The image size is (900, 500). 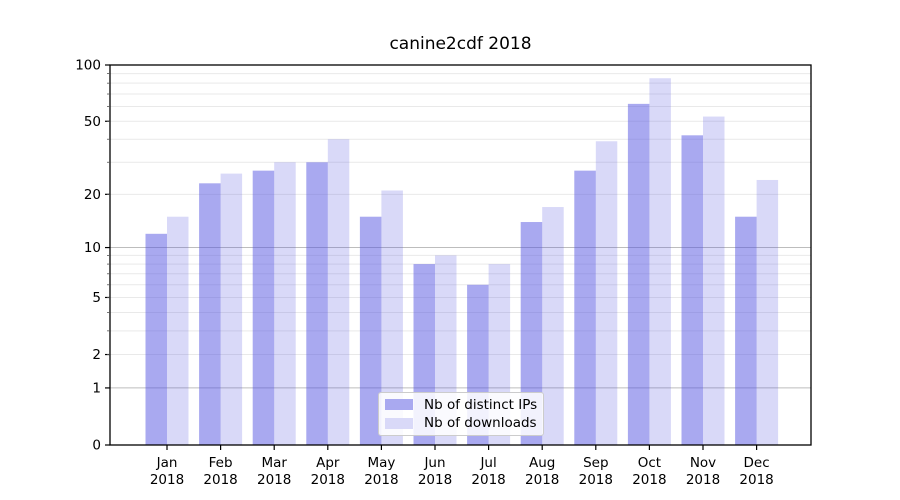 What do you see at coordinates (156, 339) in the screenshot?
I see `bar-distinct-ips-jan` at bounding box center [156, 339].